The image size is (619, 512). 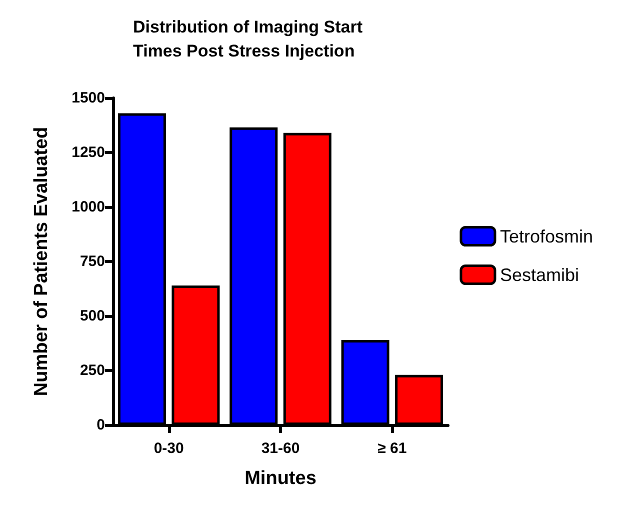 What do you see at coordinates (88, 207) in the screenshot?
I see `y-tick-label: 1000` at bounding box center [88, 207].